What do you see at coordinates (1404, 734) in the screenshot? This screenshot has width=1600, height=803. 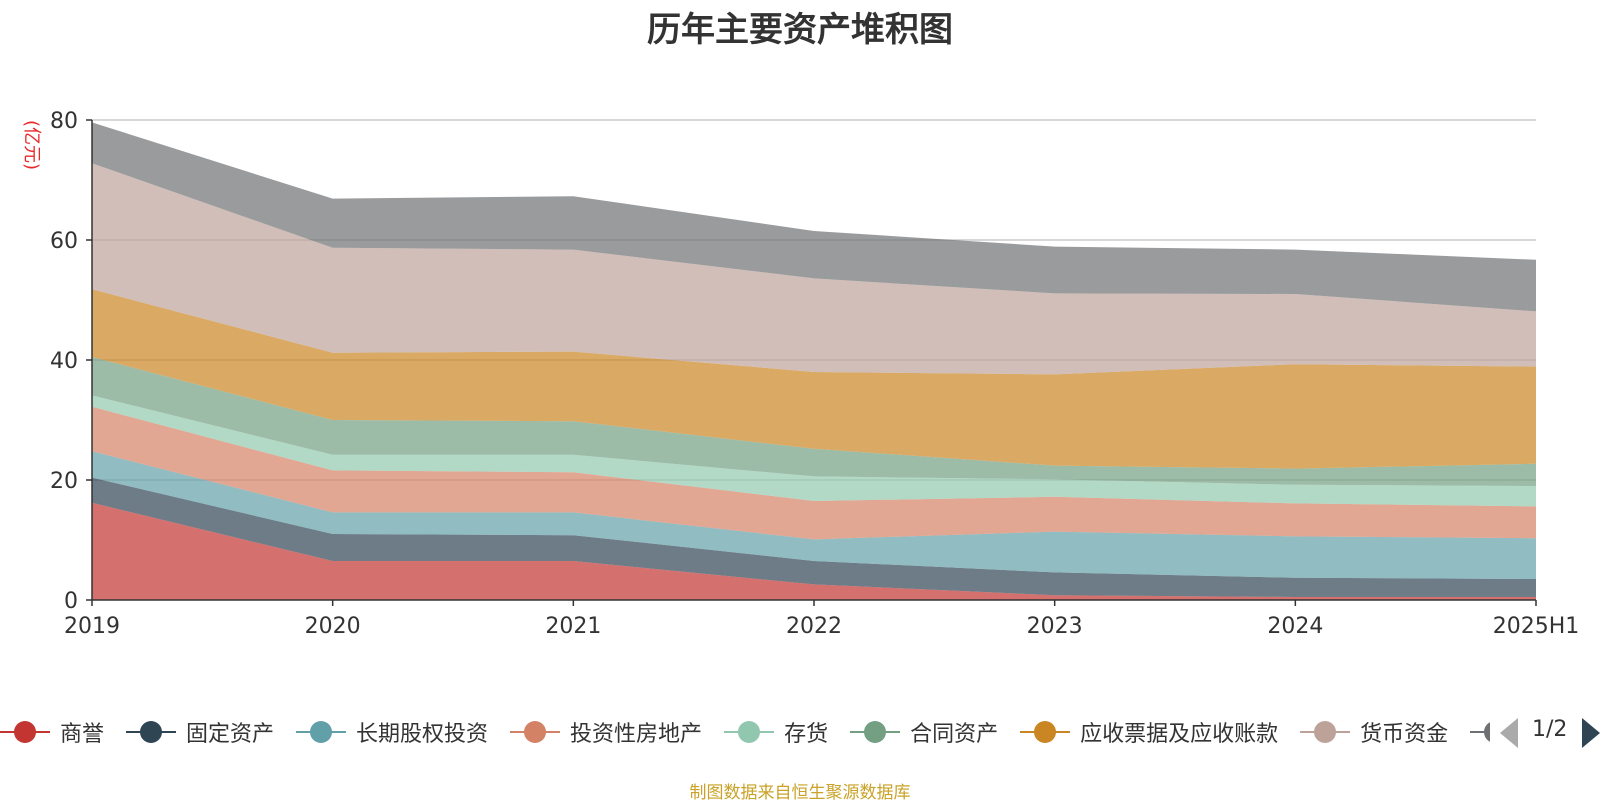 I see `legend-label: 货币资金` at bounding box center [1404, 734].